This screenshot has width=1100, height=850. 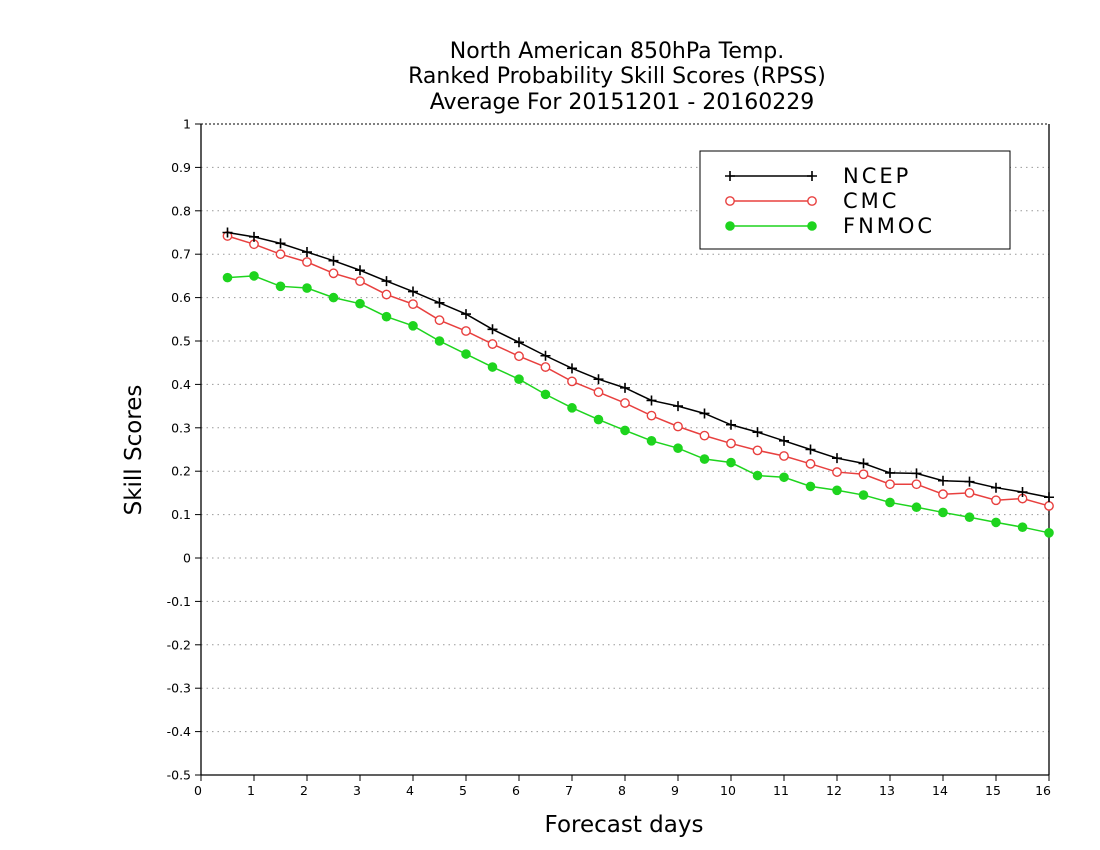 What do you see at coordinates (812, 226) in the screenshot?
I see `legend-marker-end-fnmoc` at bounding box center [812, 226].